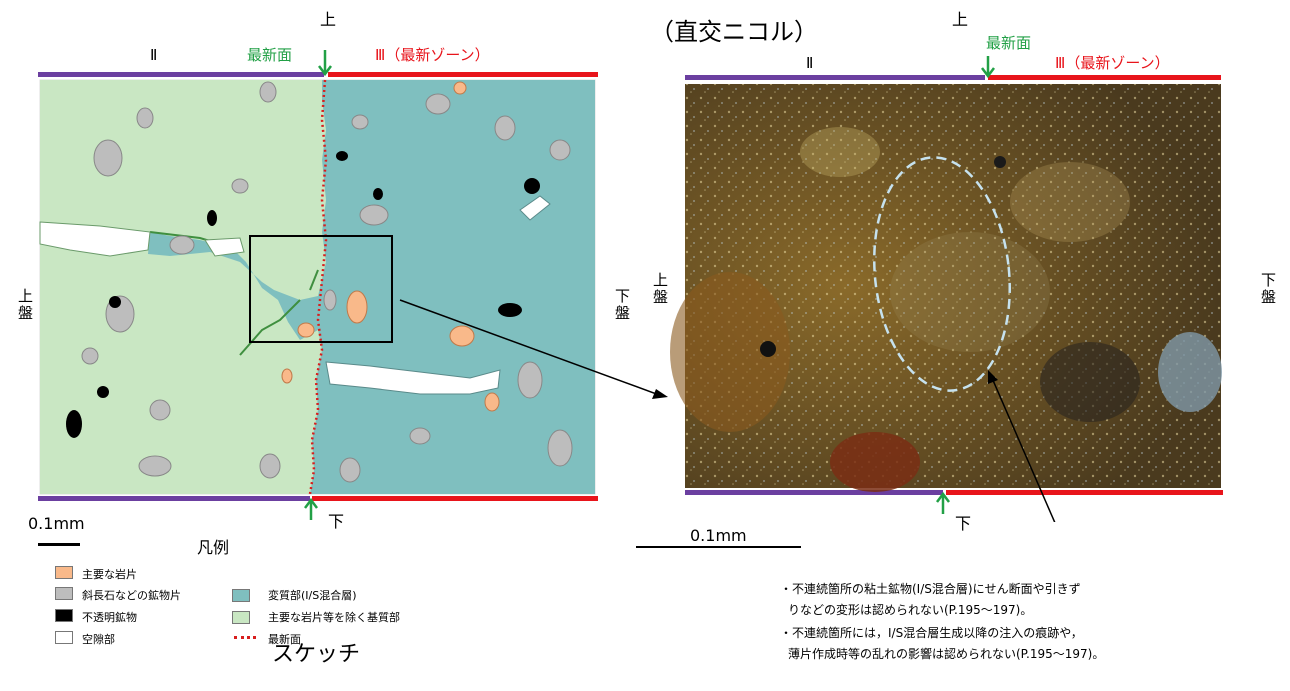  Describe the element at coordinates (183, 287) in the screenshot. I see `matrix-region` at that location.